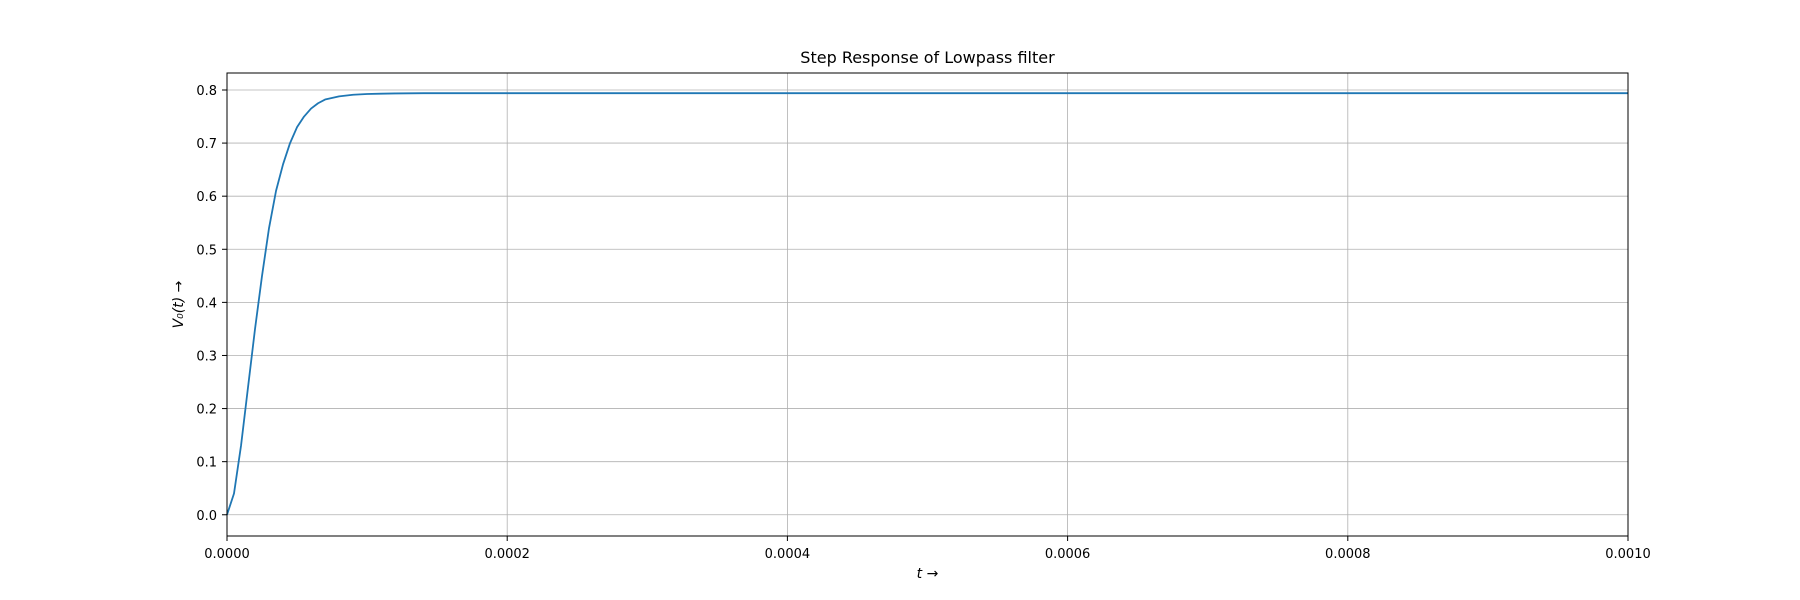 The height and width of the screenshot is (600, 1800). I want to click on x-tick-label: 0.0008, so click(1348, 554).